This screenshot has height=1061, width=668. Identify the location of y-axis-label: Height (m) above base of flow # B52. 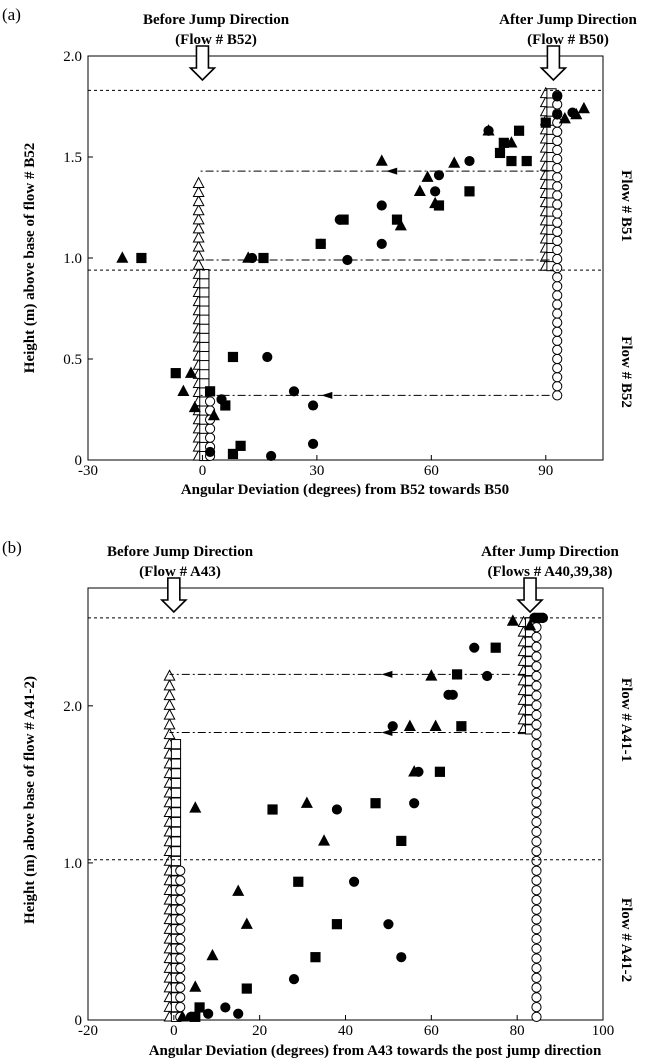
(30, 258).